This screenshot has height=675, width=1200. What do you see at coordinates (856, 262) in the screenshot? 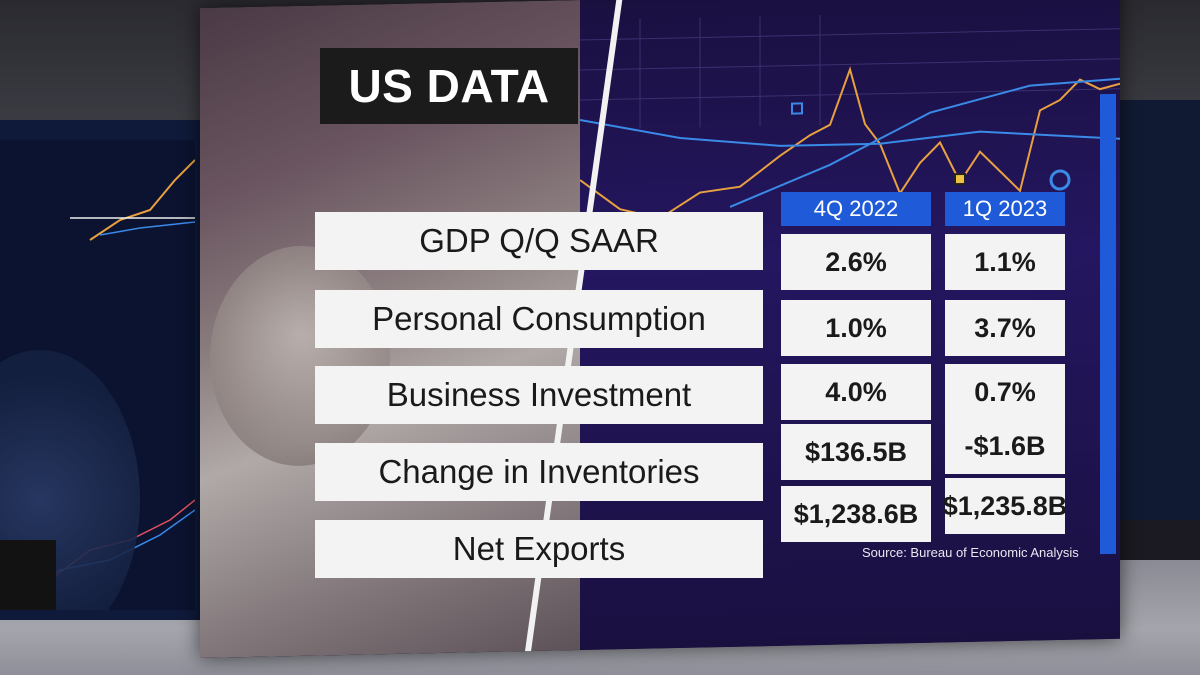
I see `cell-gdp-4q2022: 2.6%` at bounding box center [856, 262].